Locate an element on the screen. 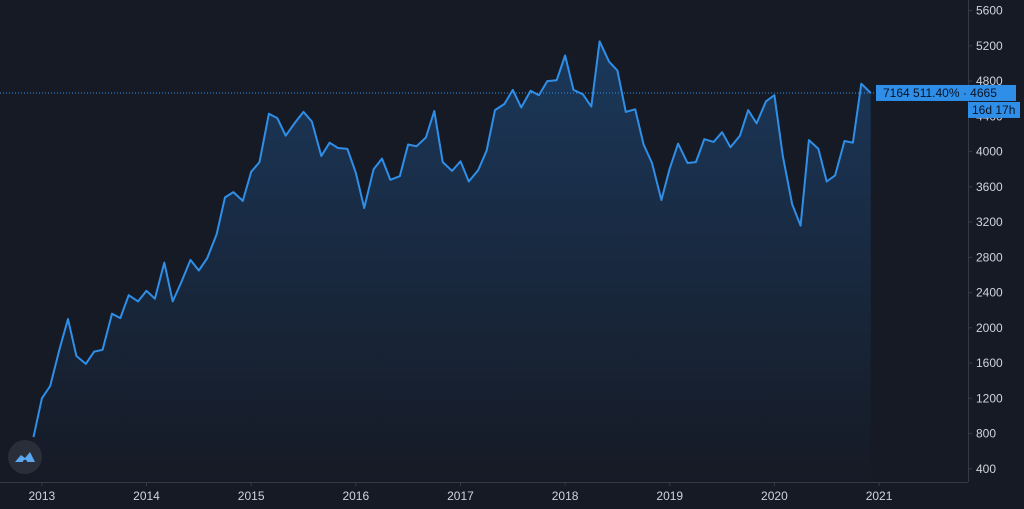 The width and height of the screenshot is (1024, 509). x-tick-label: 2021 is located at coordinates (879, 496).